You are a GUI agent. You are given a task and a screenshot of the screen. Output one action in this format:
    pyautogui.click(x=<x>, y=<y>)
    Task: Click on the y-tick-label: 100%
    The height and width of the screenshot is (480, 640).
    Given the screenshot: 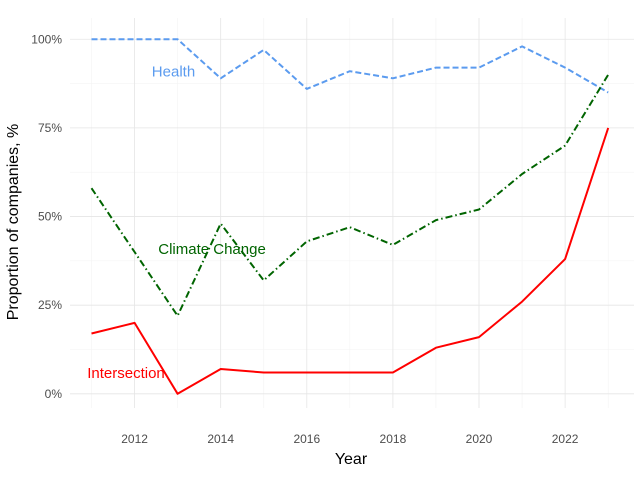 What is the action you would take?
    pyautogui.click(x=46, y=39)
    